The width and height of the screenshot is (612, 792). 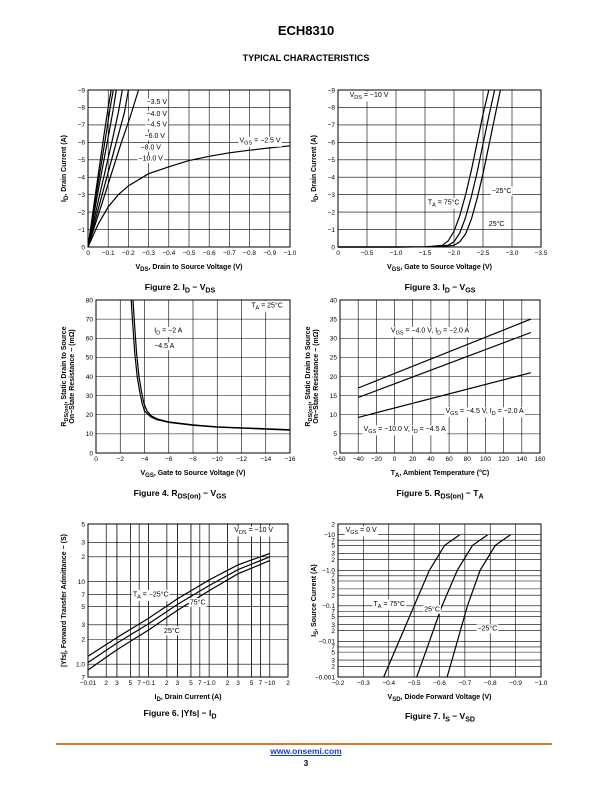 I want to click on section-title: TYPICAL CHARACTERISTICS, so click(x=306, y=58).